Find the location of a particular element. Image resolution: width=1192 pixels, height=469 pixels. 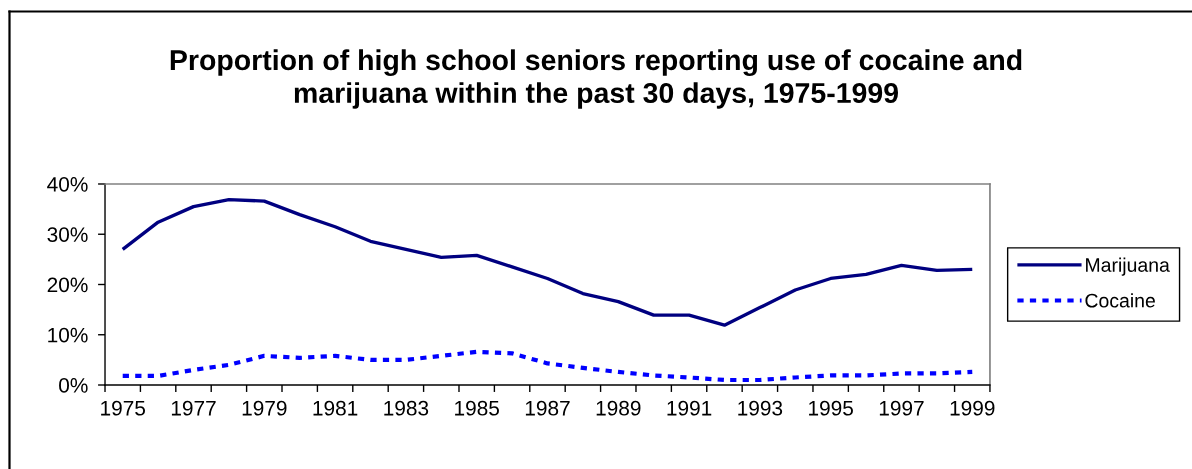

x-tick-label: 1983 is located at coordinates (406, 408).